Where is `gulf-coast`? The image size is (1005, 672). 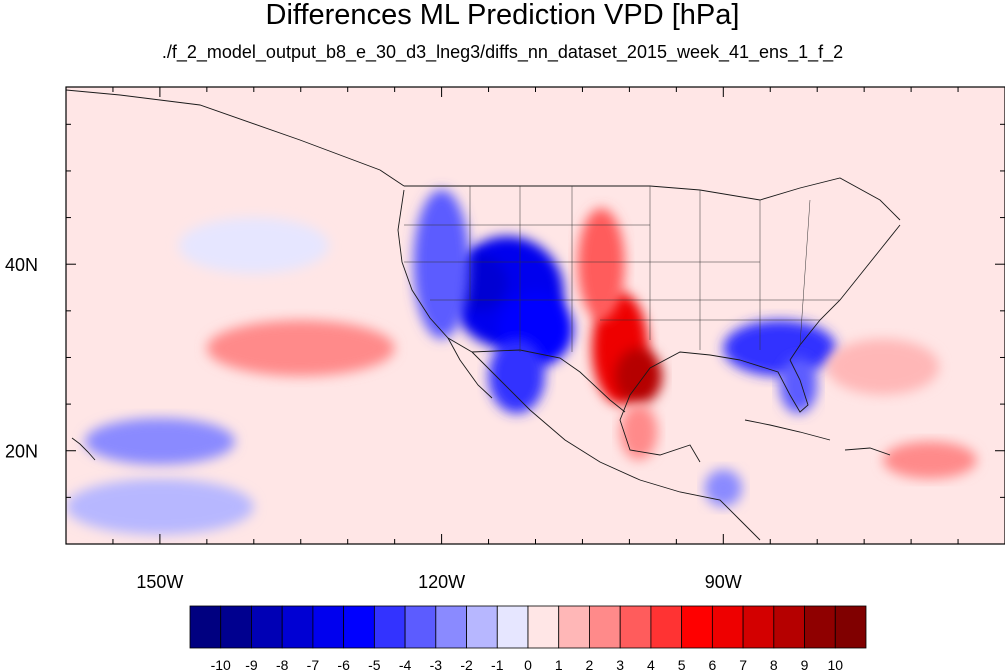 gulf-coast is located at coordinates (680, 386).